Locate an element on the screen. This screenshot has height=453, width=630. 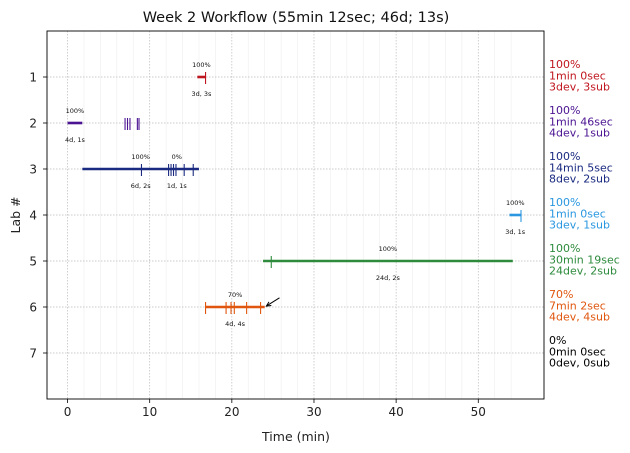
side-label-line: 0dev, 0sub is located at coordinates (579, 363).